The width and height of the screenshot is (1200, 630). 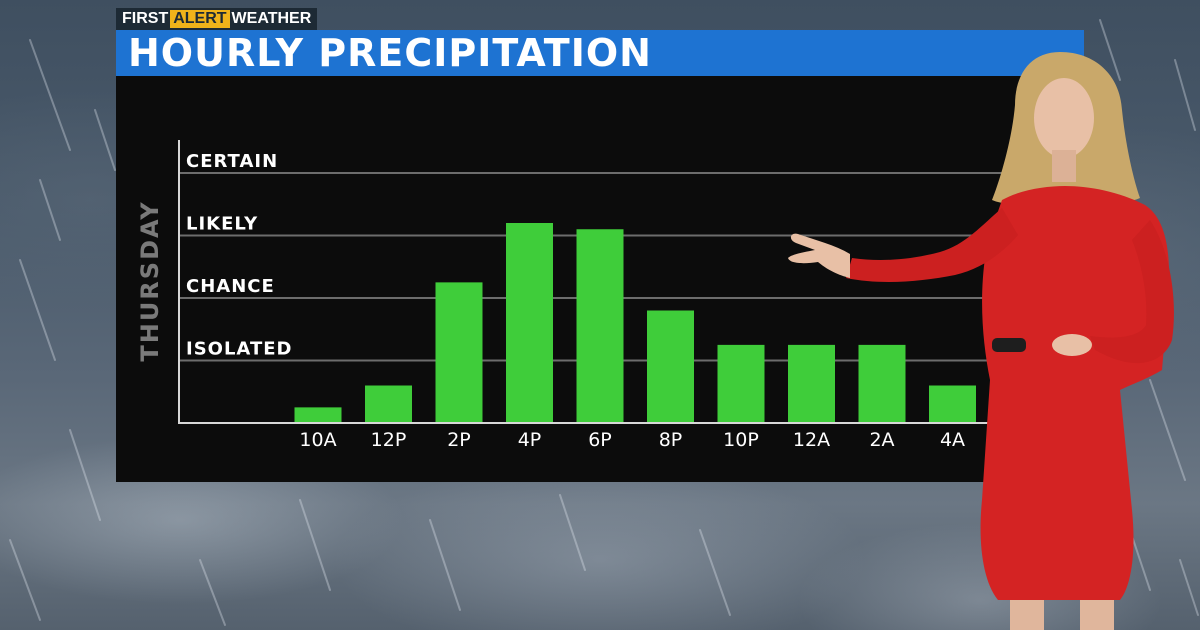 What do you see at coordinates (671, 440) in the screenshot?
I see `x-tick-label: 8P` at bounding box center [671, 440].